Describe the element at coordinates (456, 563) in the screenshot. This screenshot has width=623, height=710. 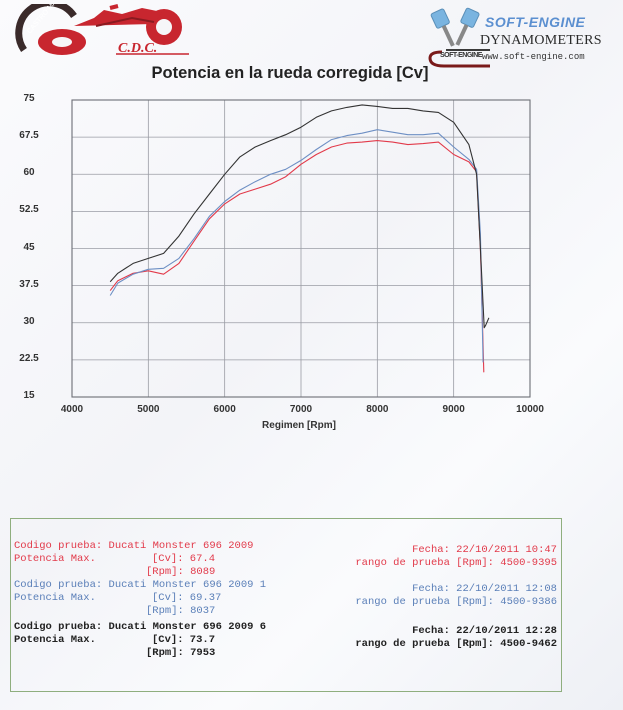
I see `test-rpm-range: rango de prueba [Rpm]: 4500-9395` at that location.